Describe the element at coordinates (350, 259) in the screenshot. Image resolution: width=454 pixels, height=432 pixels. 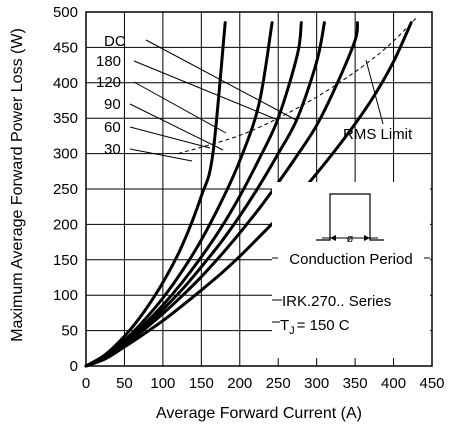
I see `conduction-period-label: Conduction Period` at that location.